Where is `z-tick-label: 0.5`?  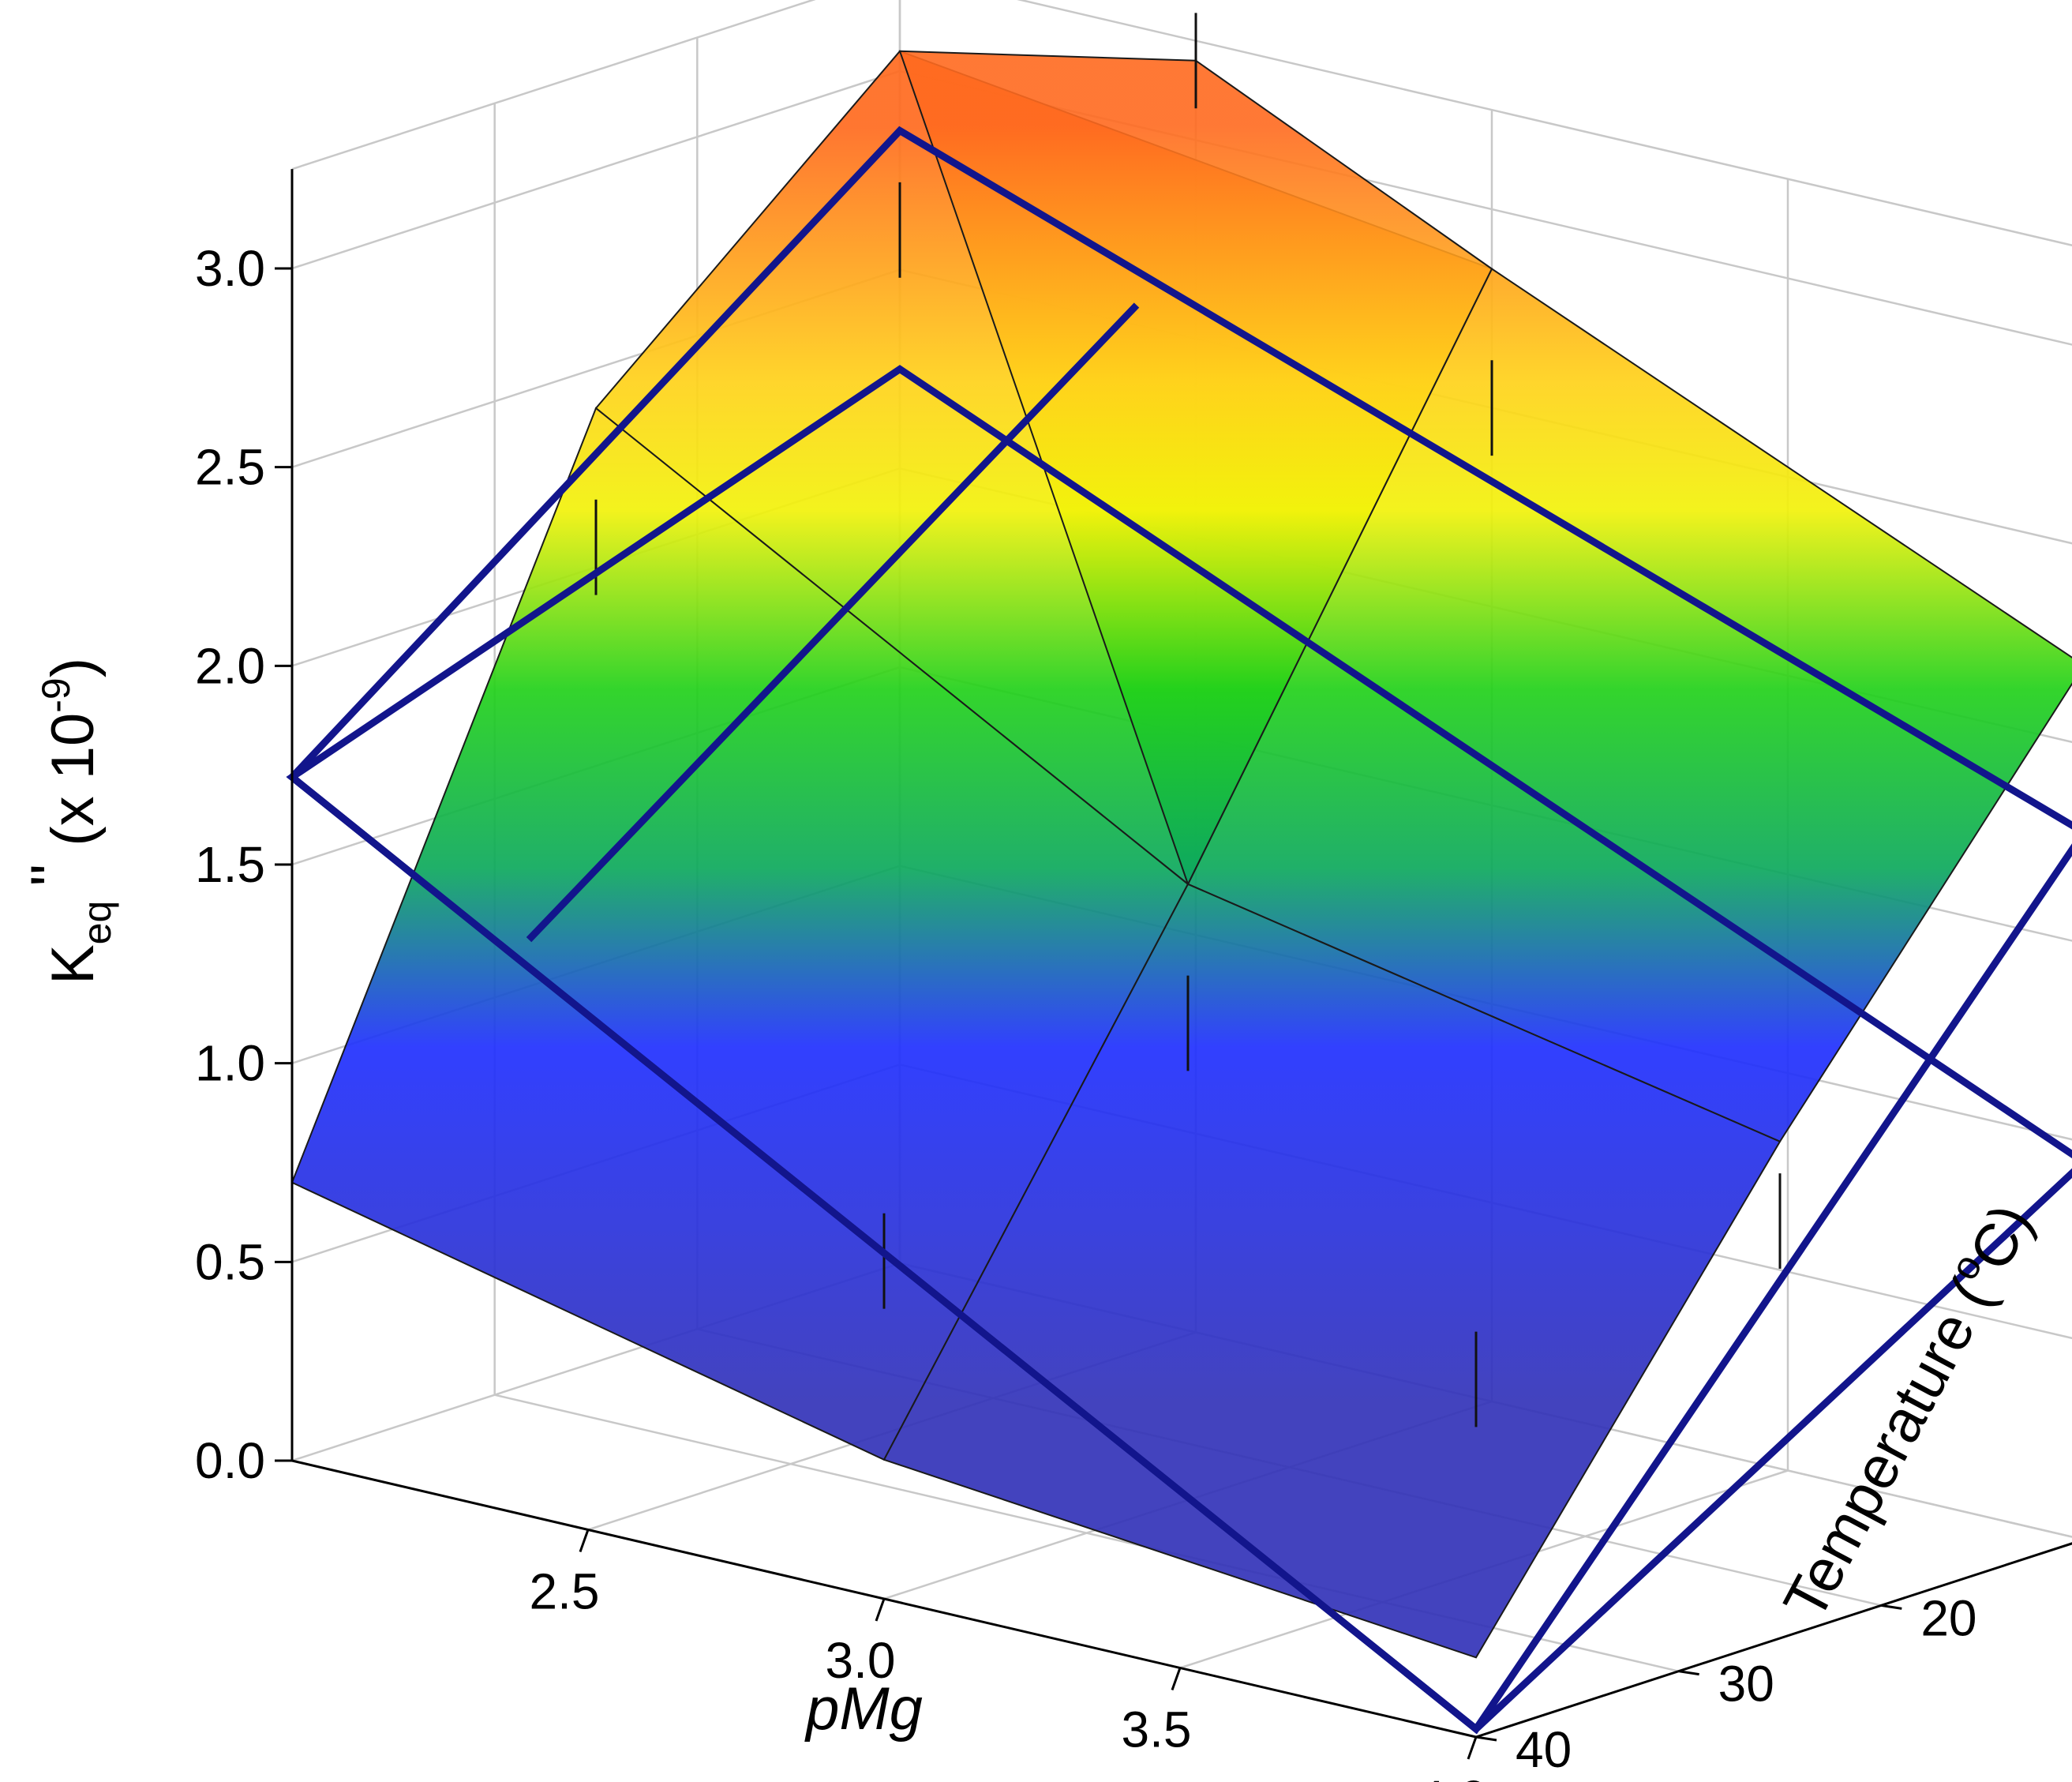
z-tick-label: 0.5 is located at coordinates (230, 1261).